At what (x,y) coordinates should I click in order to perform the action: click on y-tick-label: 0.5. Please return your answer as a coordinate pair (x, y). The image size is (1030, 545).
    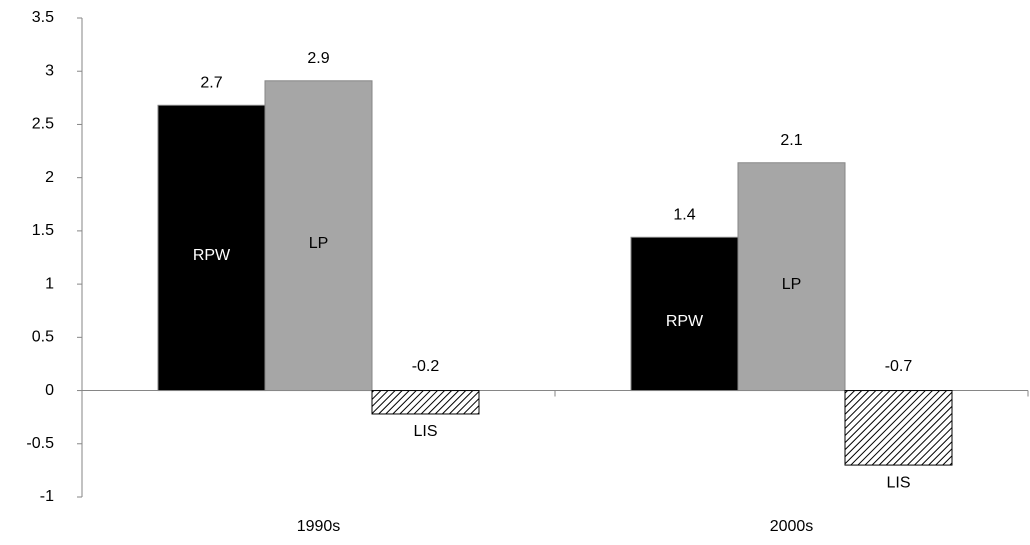
    Looking at the image, I should click on (43, 337).